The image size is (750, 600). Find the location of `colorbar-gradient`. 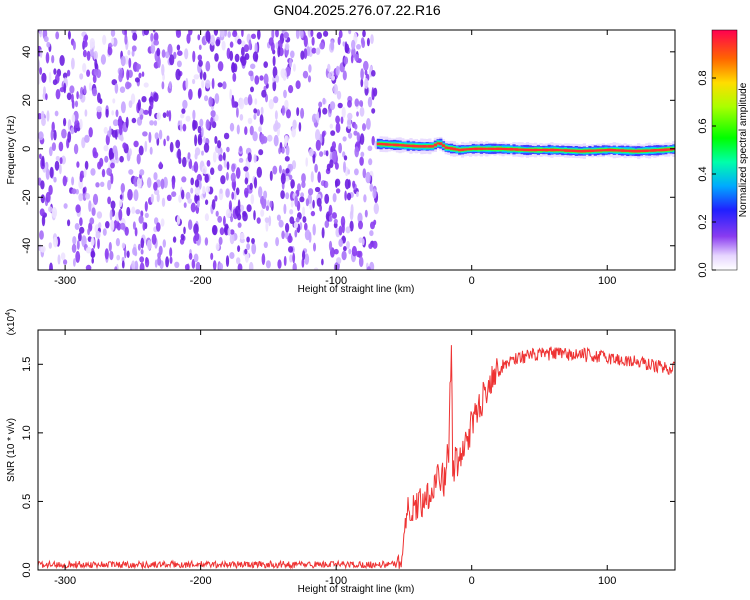

colorbar-gradient is located at coordinates (724, 150).